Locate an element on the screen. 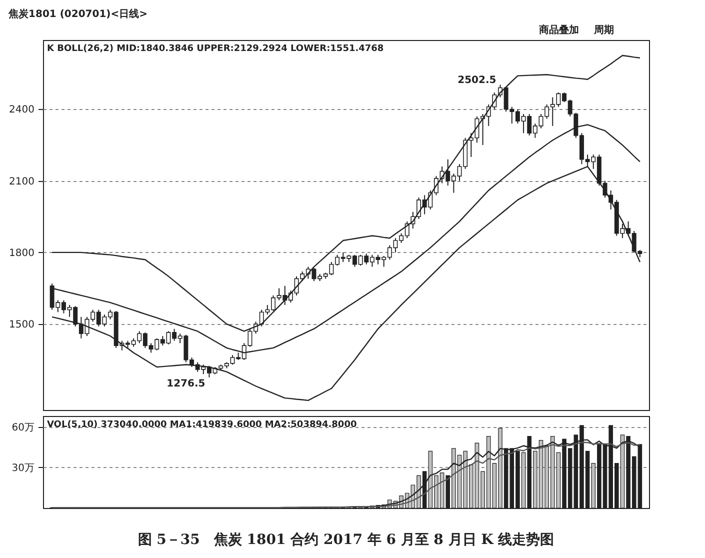  caption: 图 5－35 焦炭 1801 合约 2017 年 6 月至 8 月日 K 线走势图 is located at coordinates (346, 540).